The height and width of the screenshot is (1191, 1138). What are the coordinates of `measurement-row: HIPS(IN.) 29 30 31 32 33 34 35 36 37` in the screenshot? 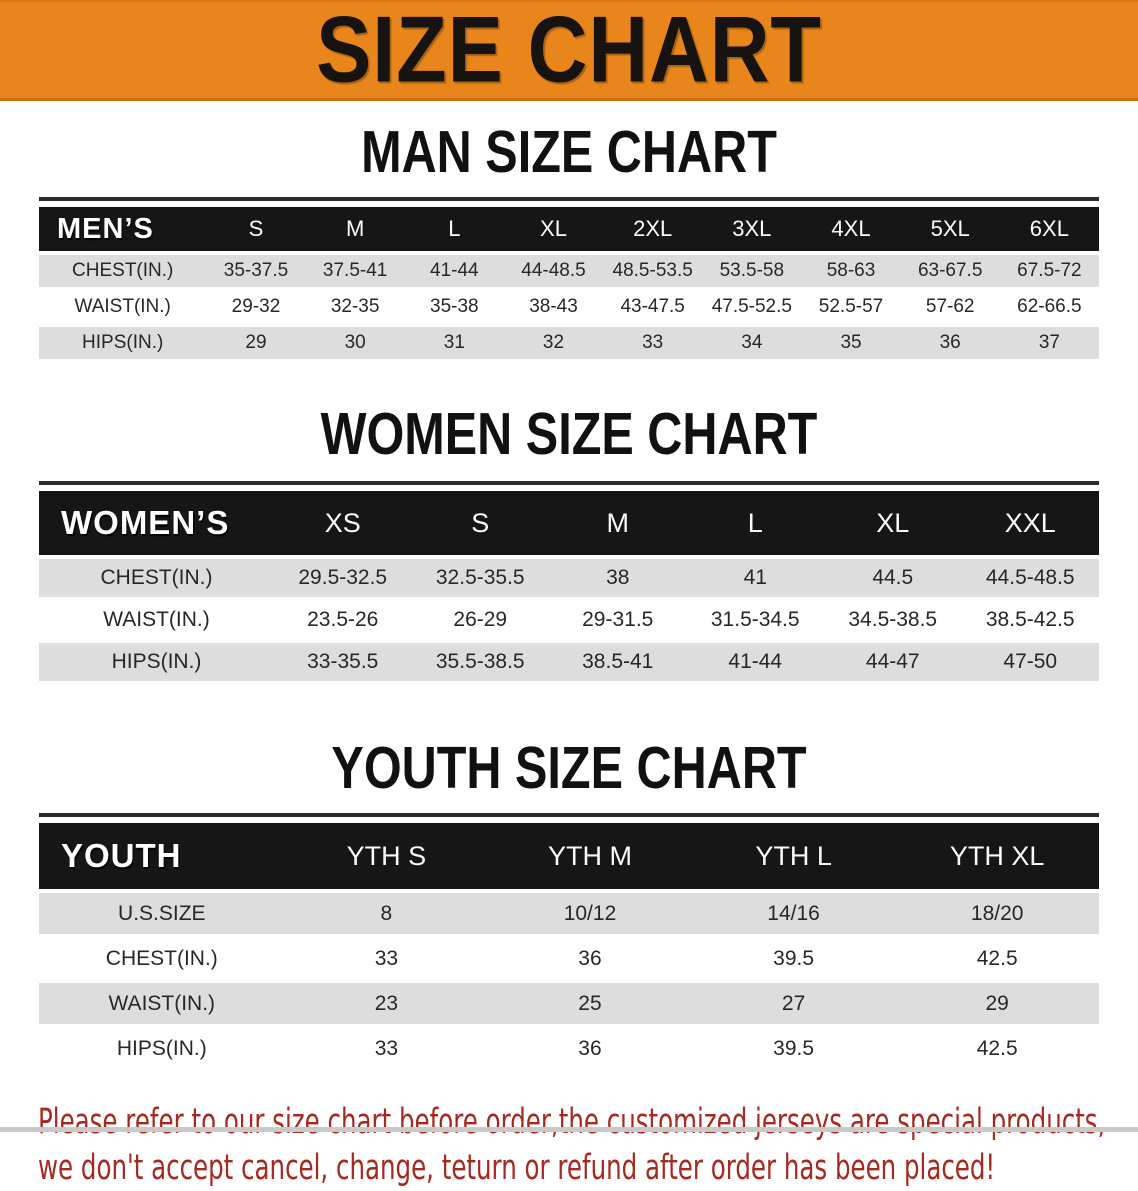 It's located at (569, 343).